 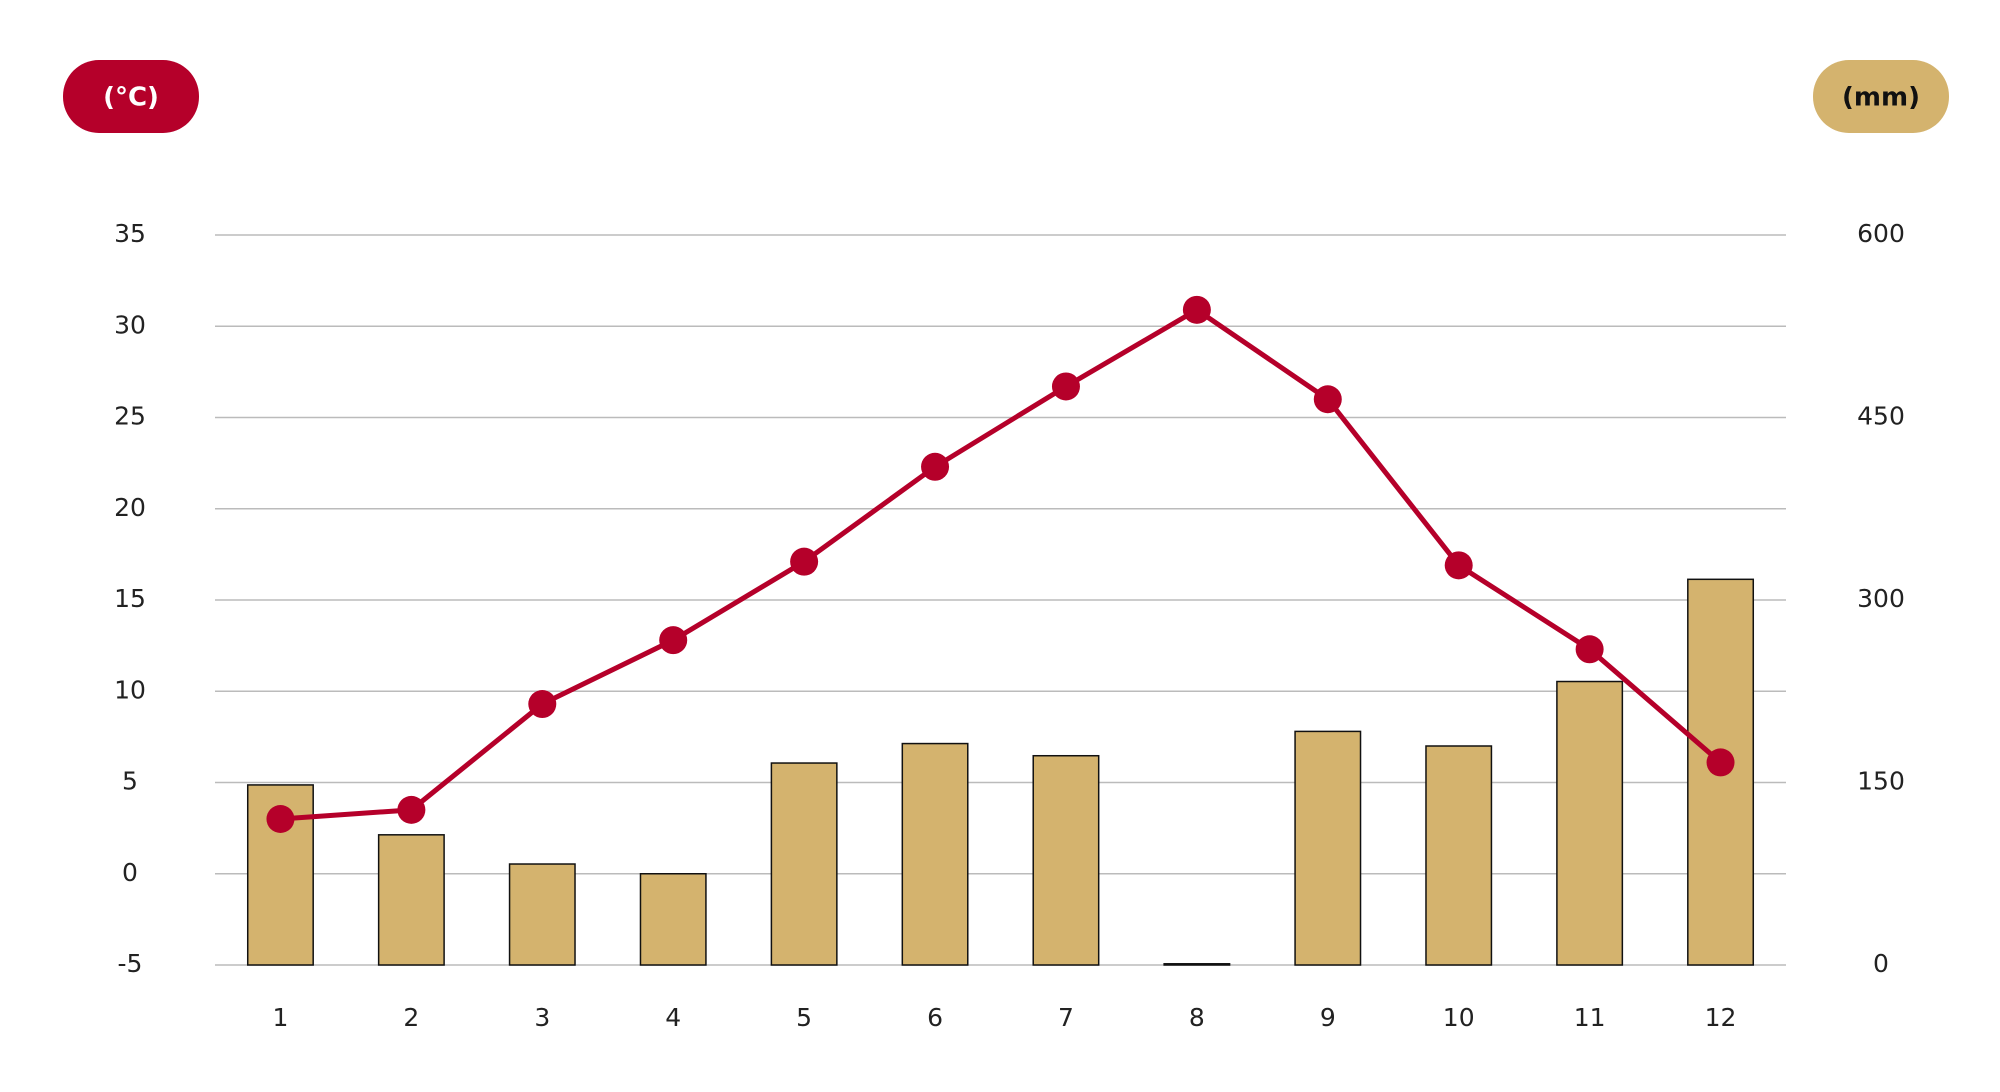 I want to click on y2-axis-label: (mm), so click(x=1881, y=98).